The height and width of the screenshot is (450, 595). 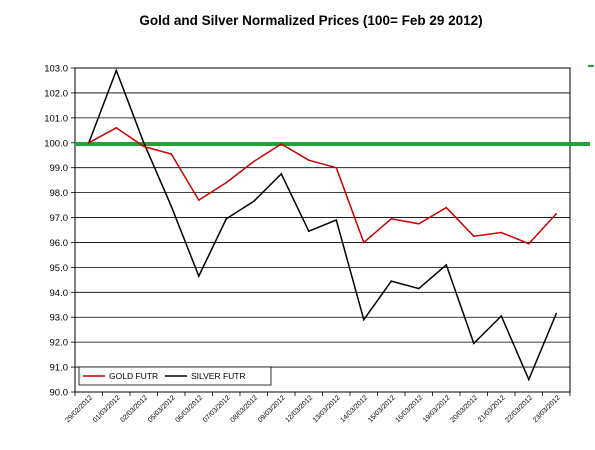 I want to click on x-tick-label: 20/03/2012, so click(x=464, y=409).